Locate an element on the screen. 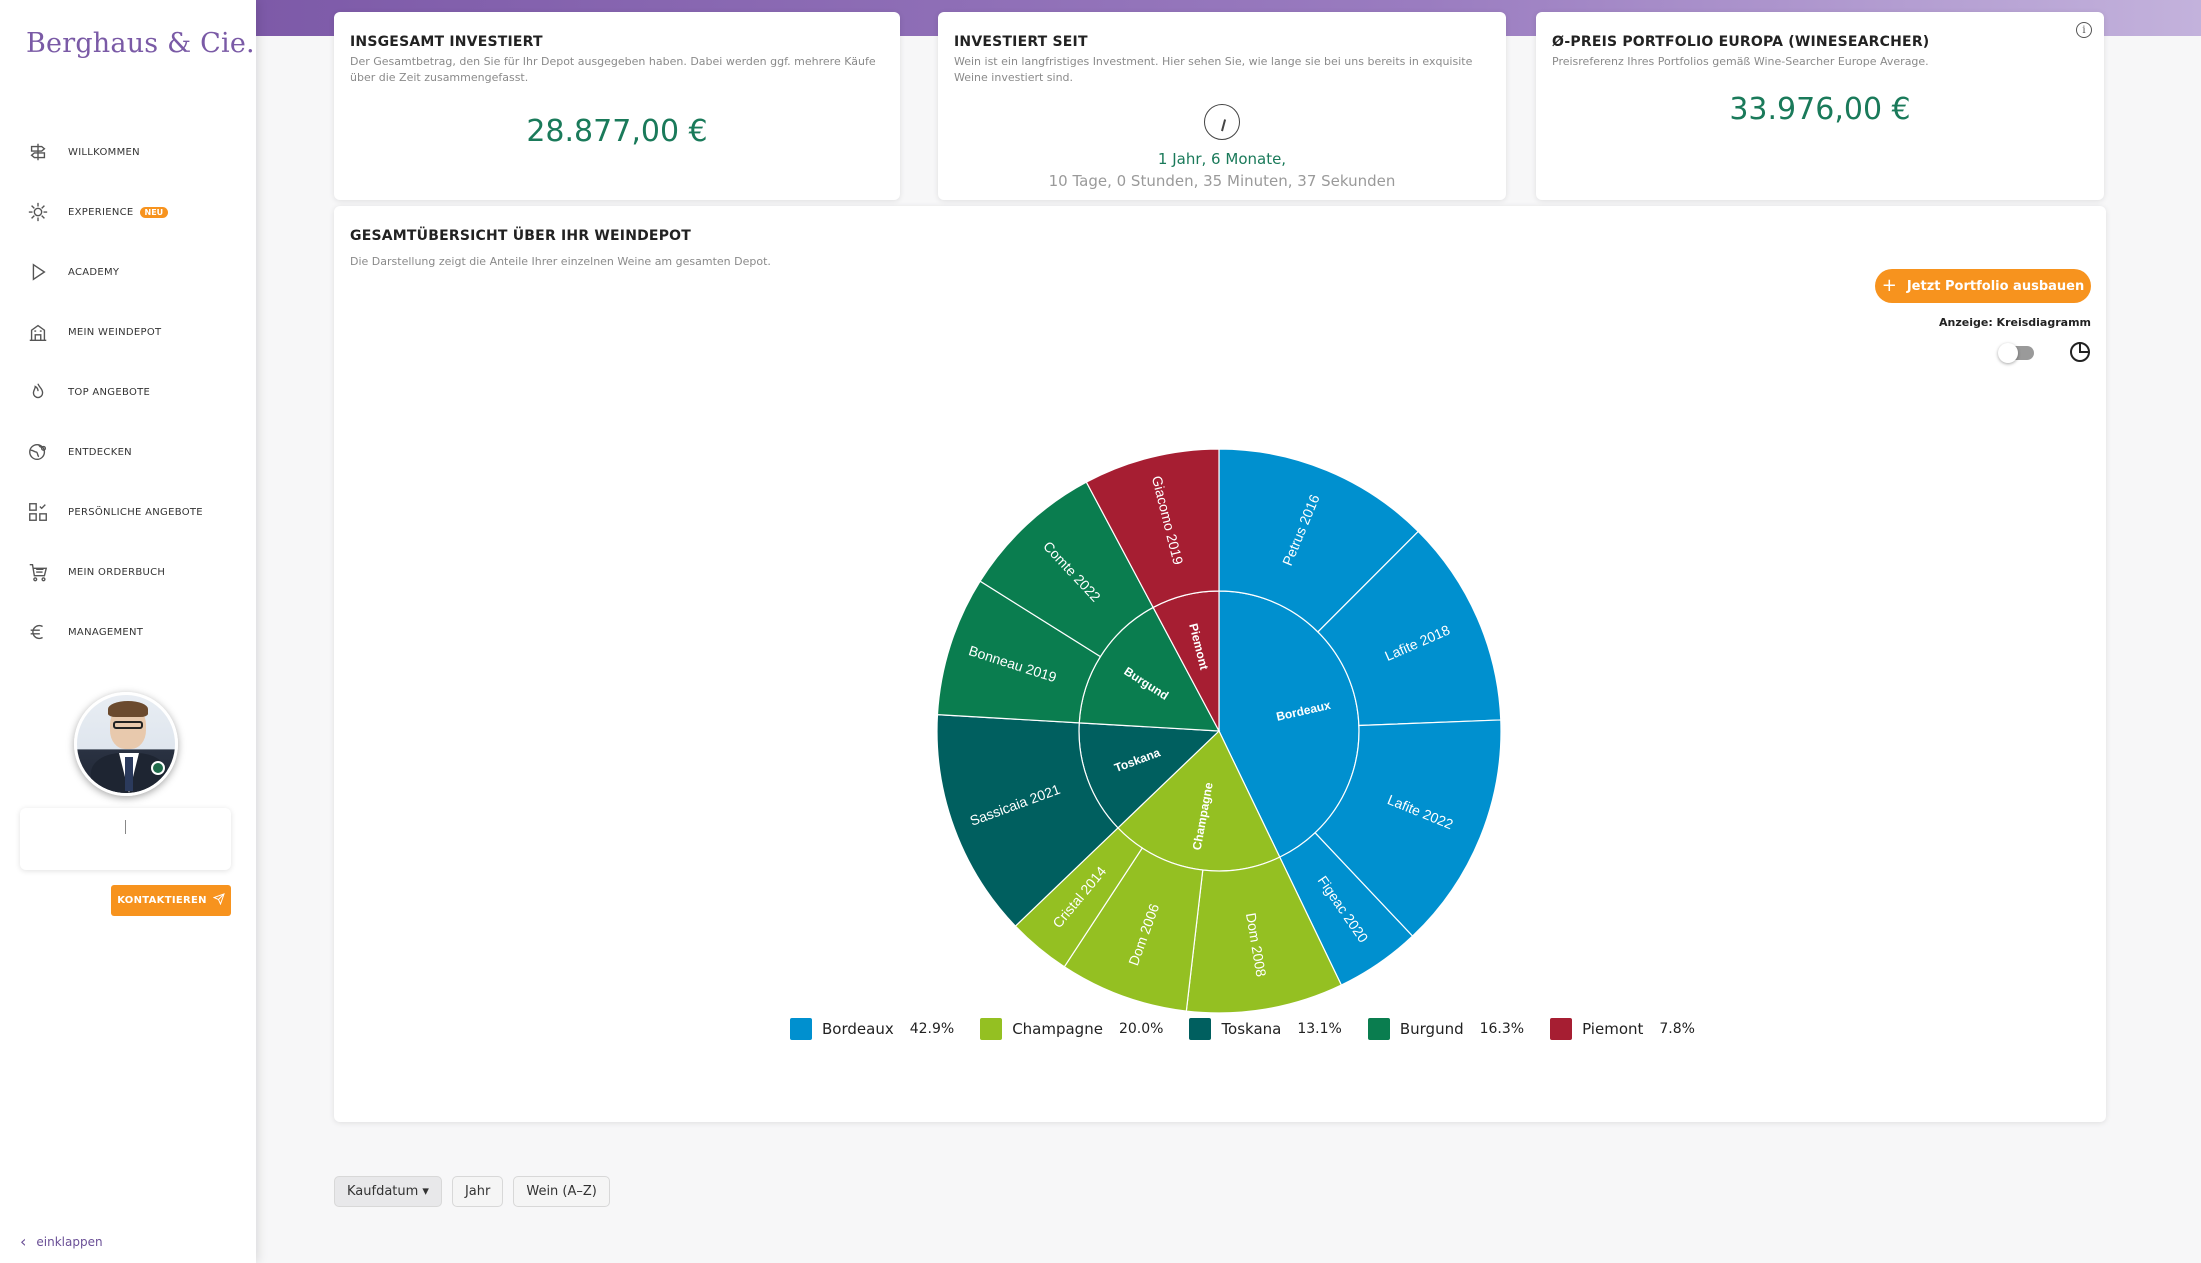 The width and height of the screenshot is (2201, 1263). sidebar-item-entdecken: ENTDECKEN is located at coordinates (128, 452).